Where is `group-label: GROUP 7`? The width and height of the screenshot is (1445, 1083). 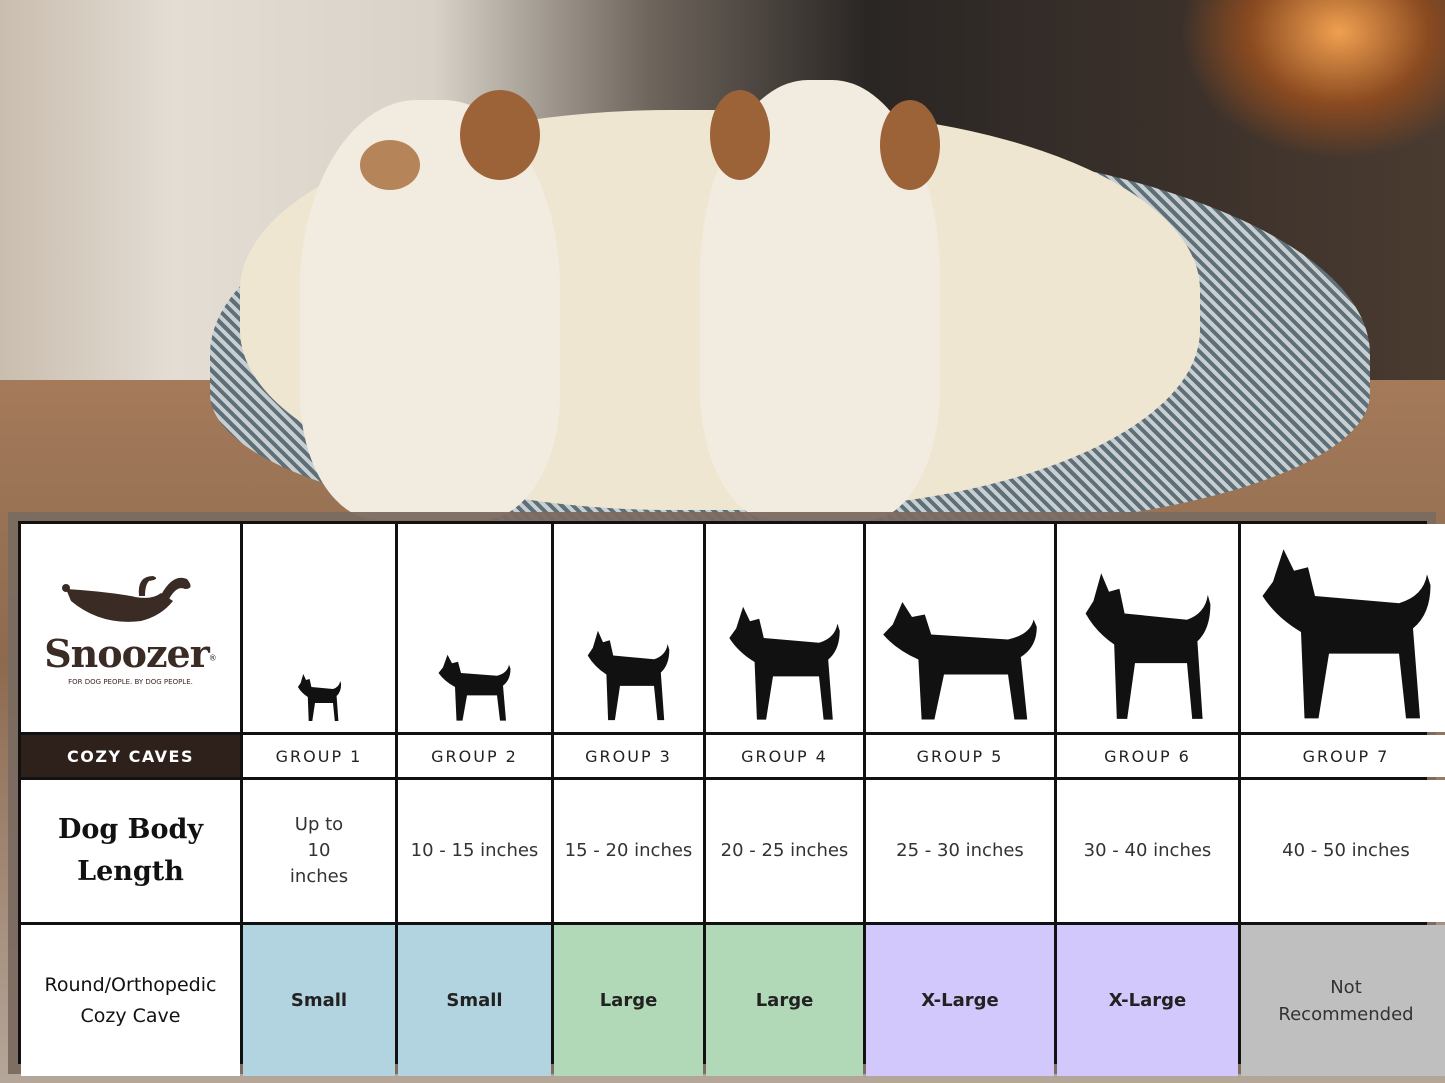
group-label: GROUP 7 is located at coordinates (1343, 756).